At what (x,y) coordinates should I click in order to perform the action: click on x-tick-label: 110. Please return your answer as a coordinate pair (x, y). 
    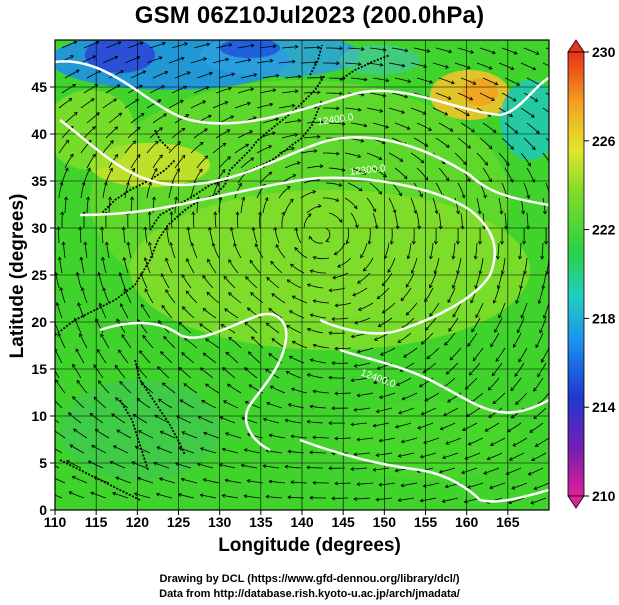
    Looking at the image, I should click on (55, 522).